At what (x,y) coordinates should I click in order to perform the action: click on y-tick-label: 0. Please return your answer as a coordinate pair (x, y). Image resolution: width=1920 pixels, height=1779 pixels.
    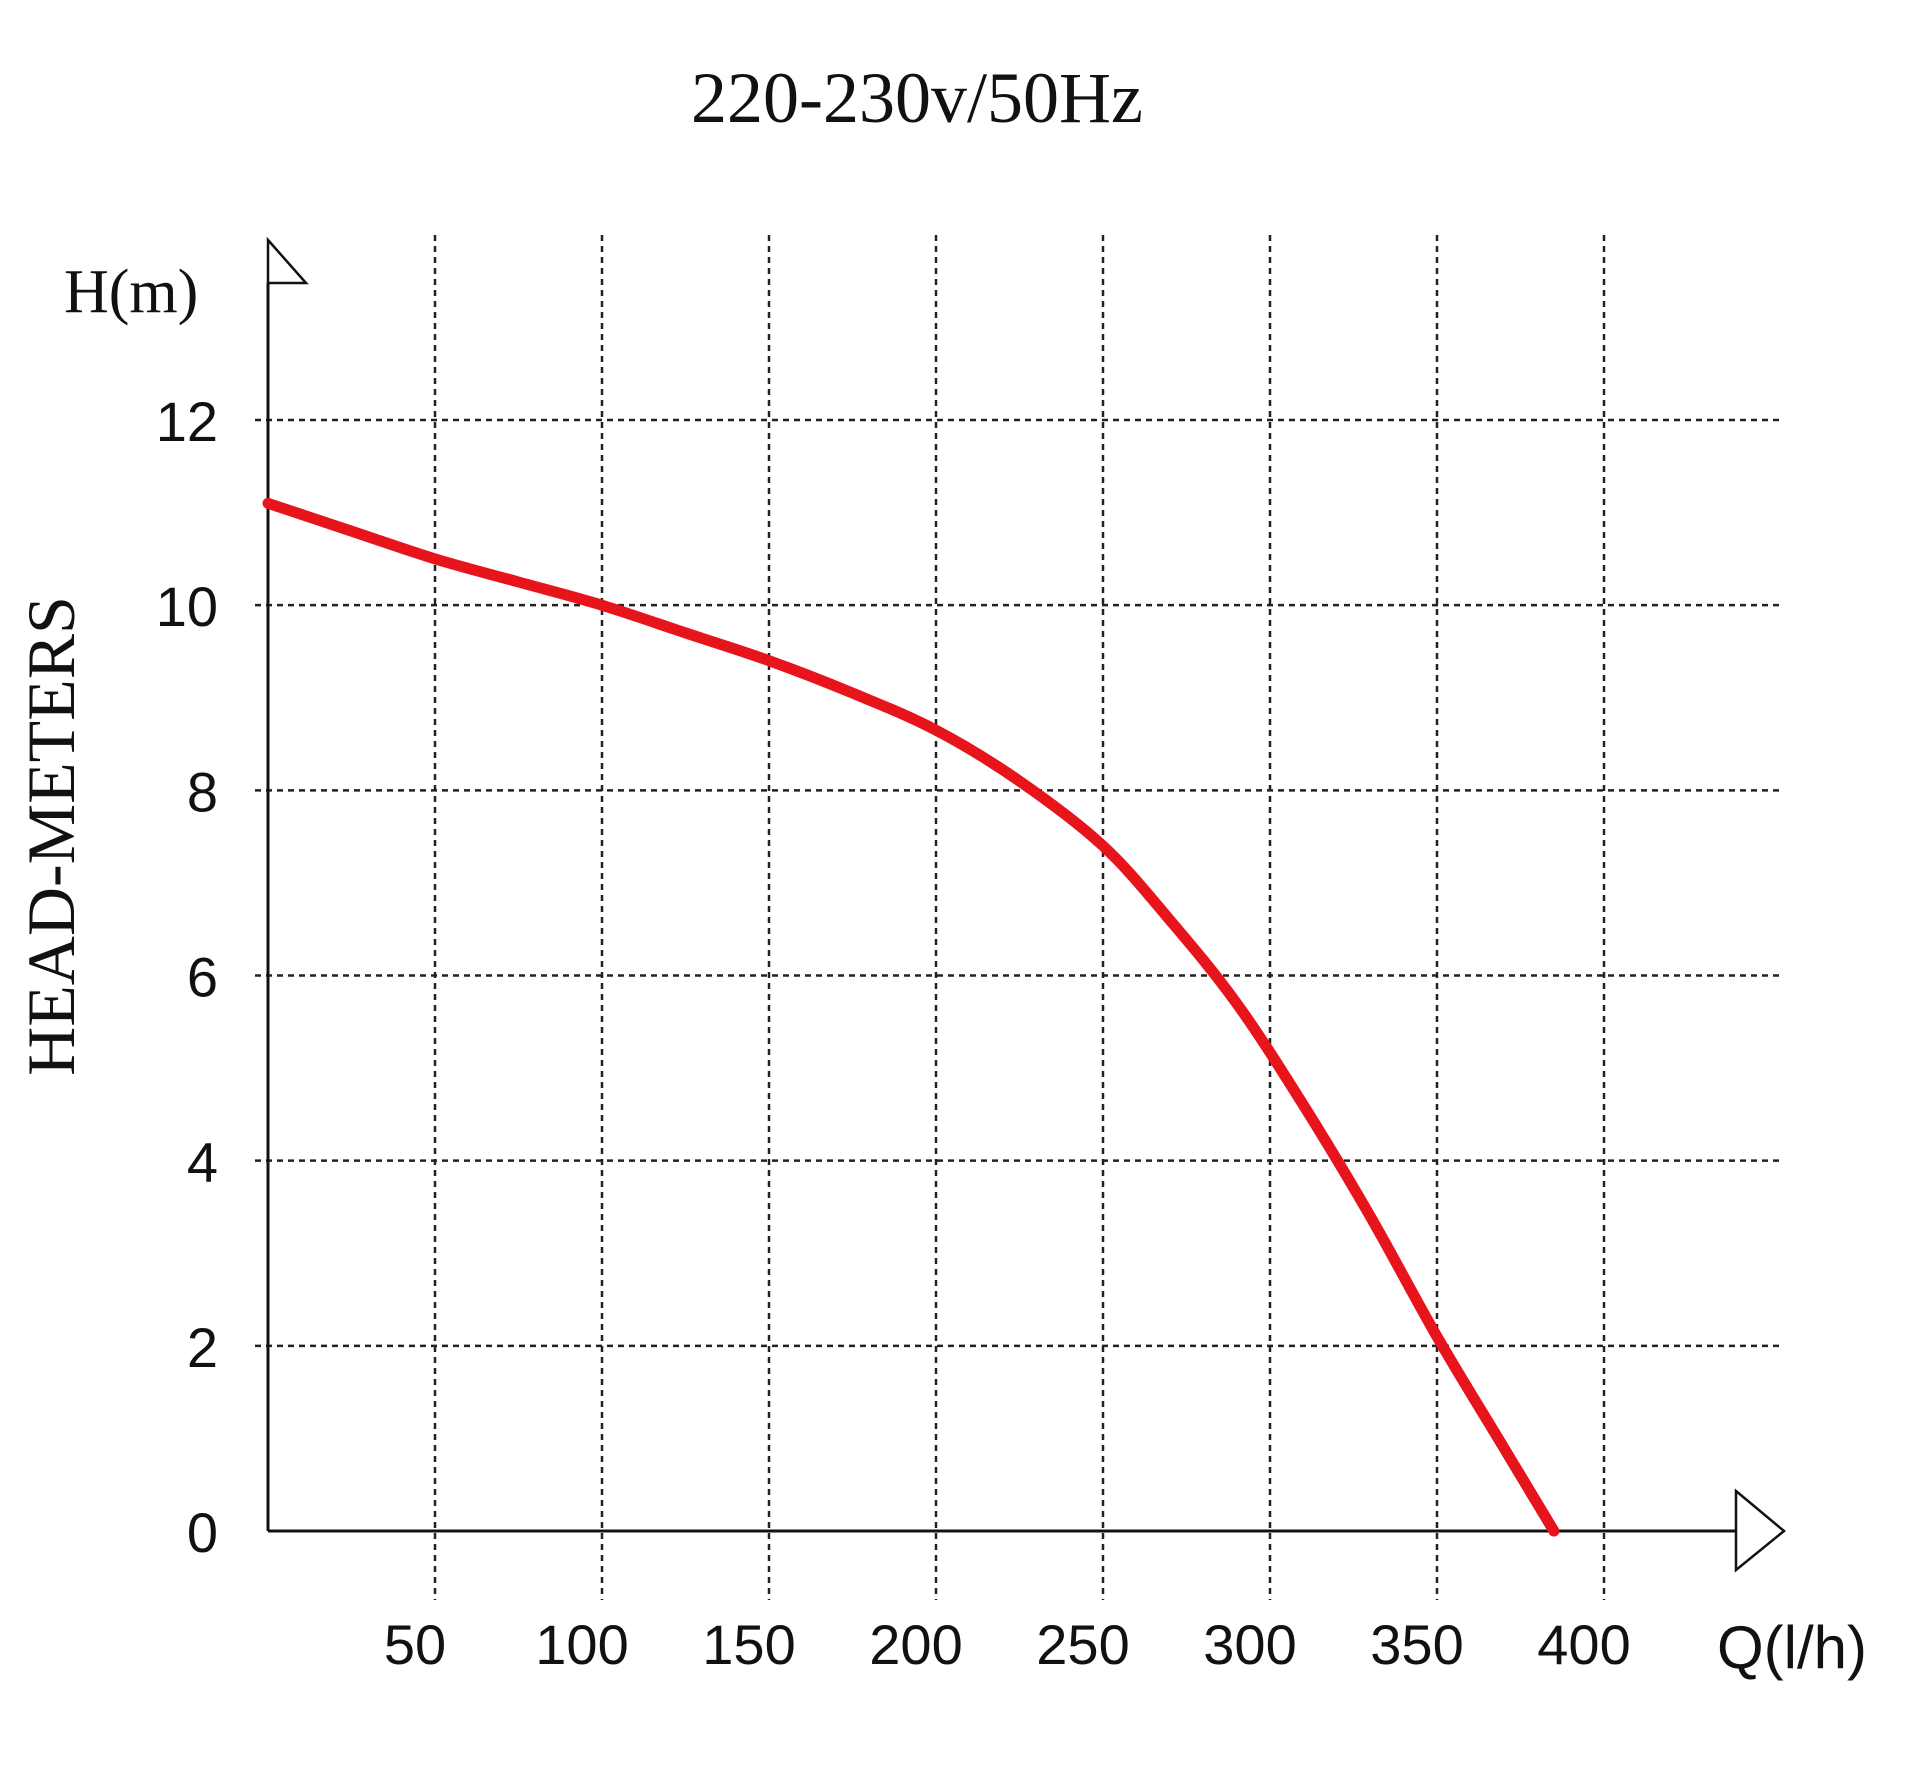
    Looking at the image, I should click on (202, 1532).